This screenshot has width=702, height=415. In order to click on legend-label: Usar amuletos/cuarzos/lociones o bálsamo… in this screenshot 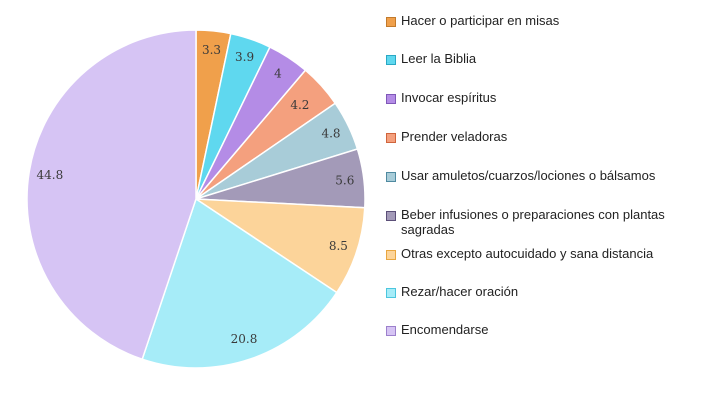, I will do `click(528, 175)`.